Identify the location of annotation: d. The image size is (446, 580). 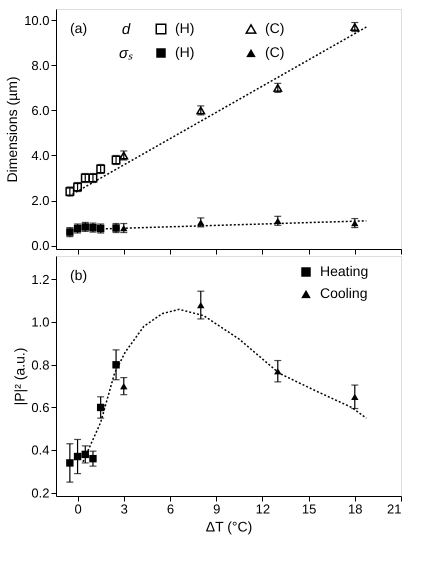
(126, 29).